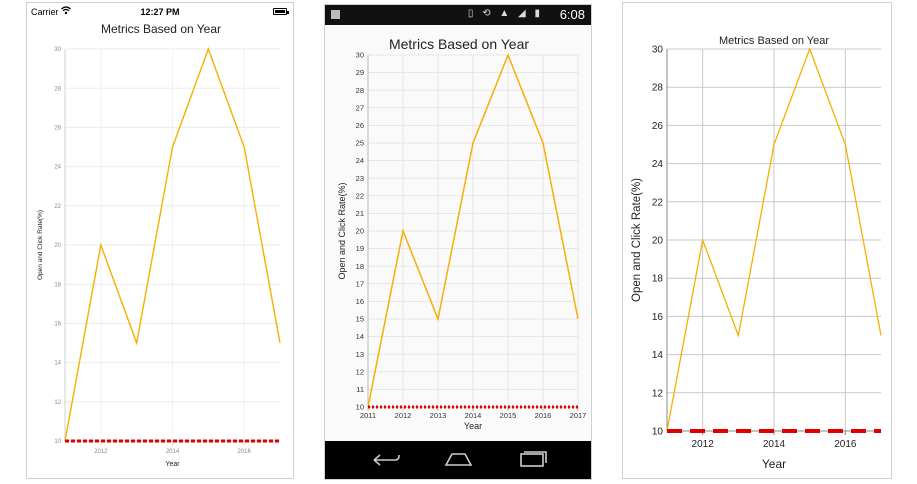 The height and width of the screenshot is (484, 917). I want to click on ios-status-bar: Carrier 12:27 PM, so click(160, 11).